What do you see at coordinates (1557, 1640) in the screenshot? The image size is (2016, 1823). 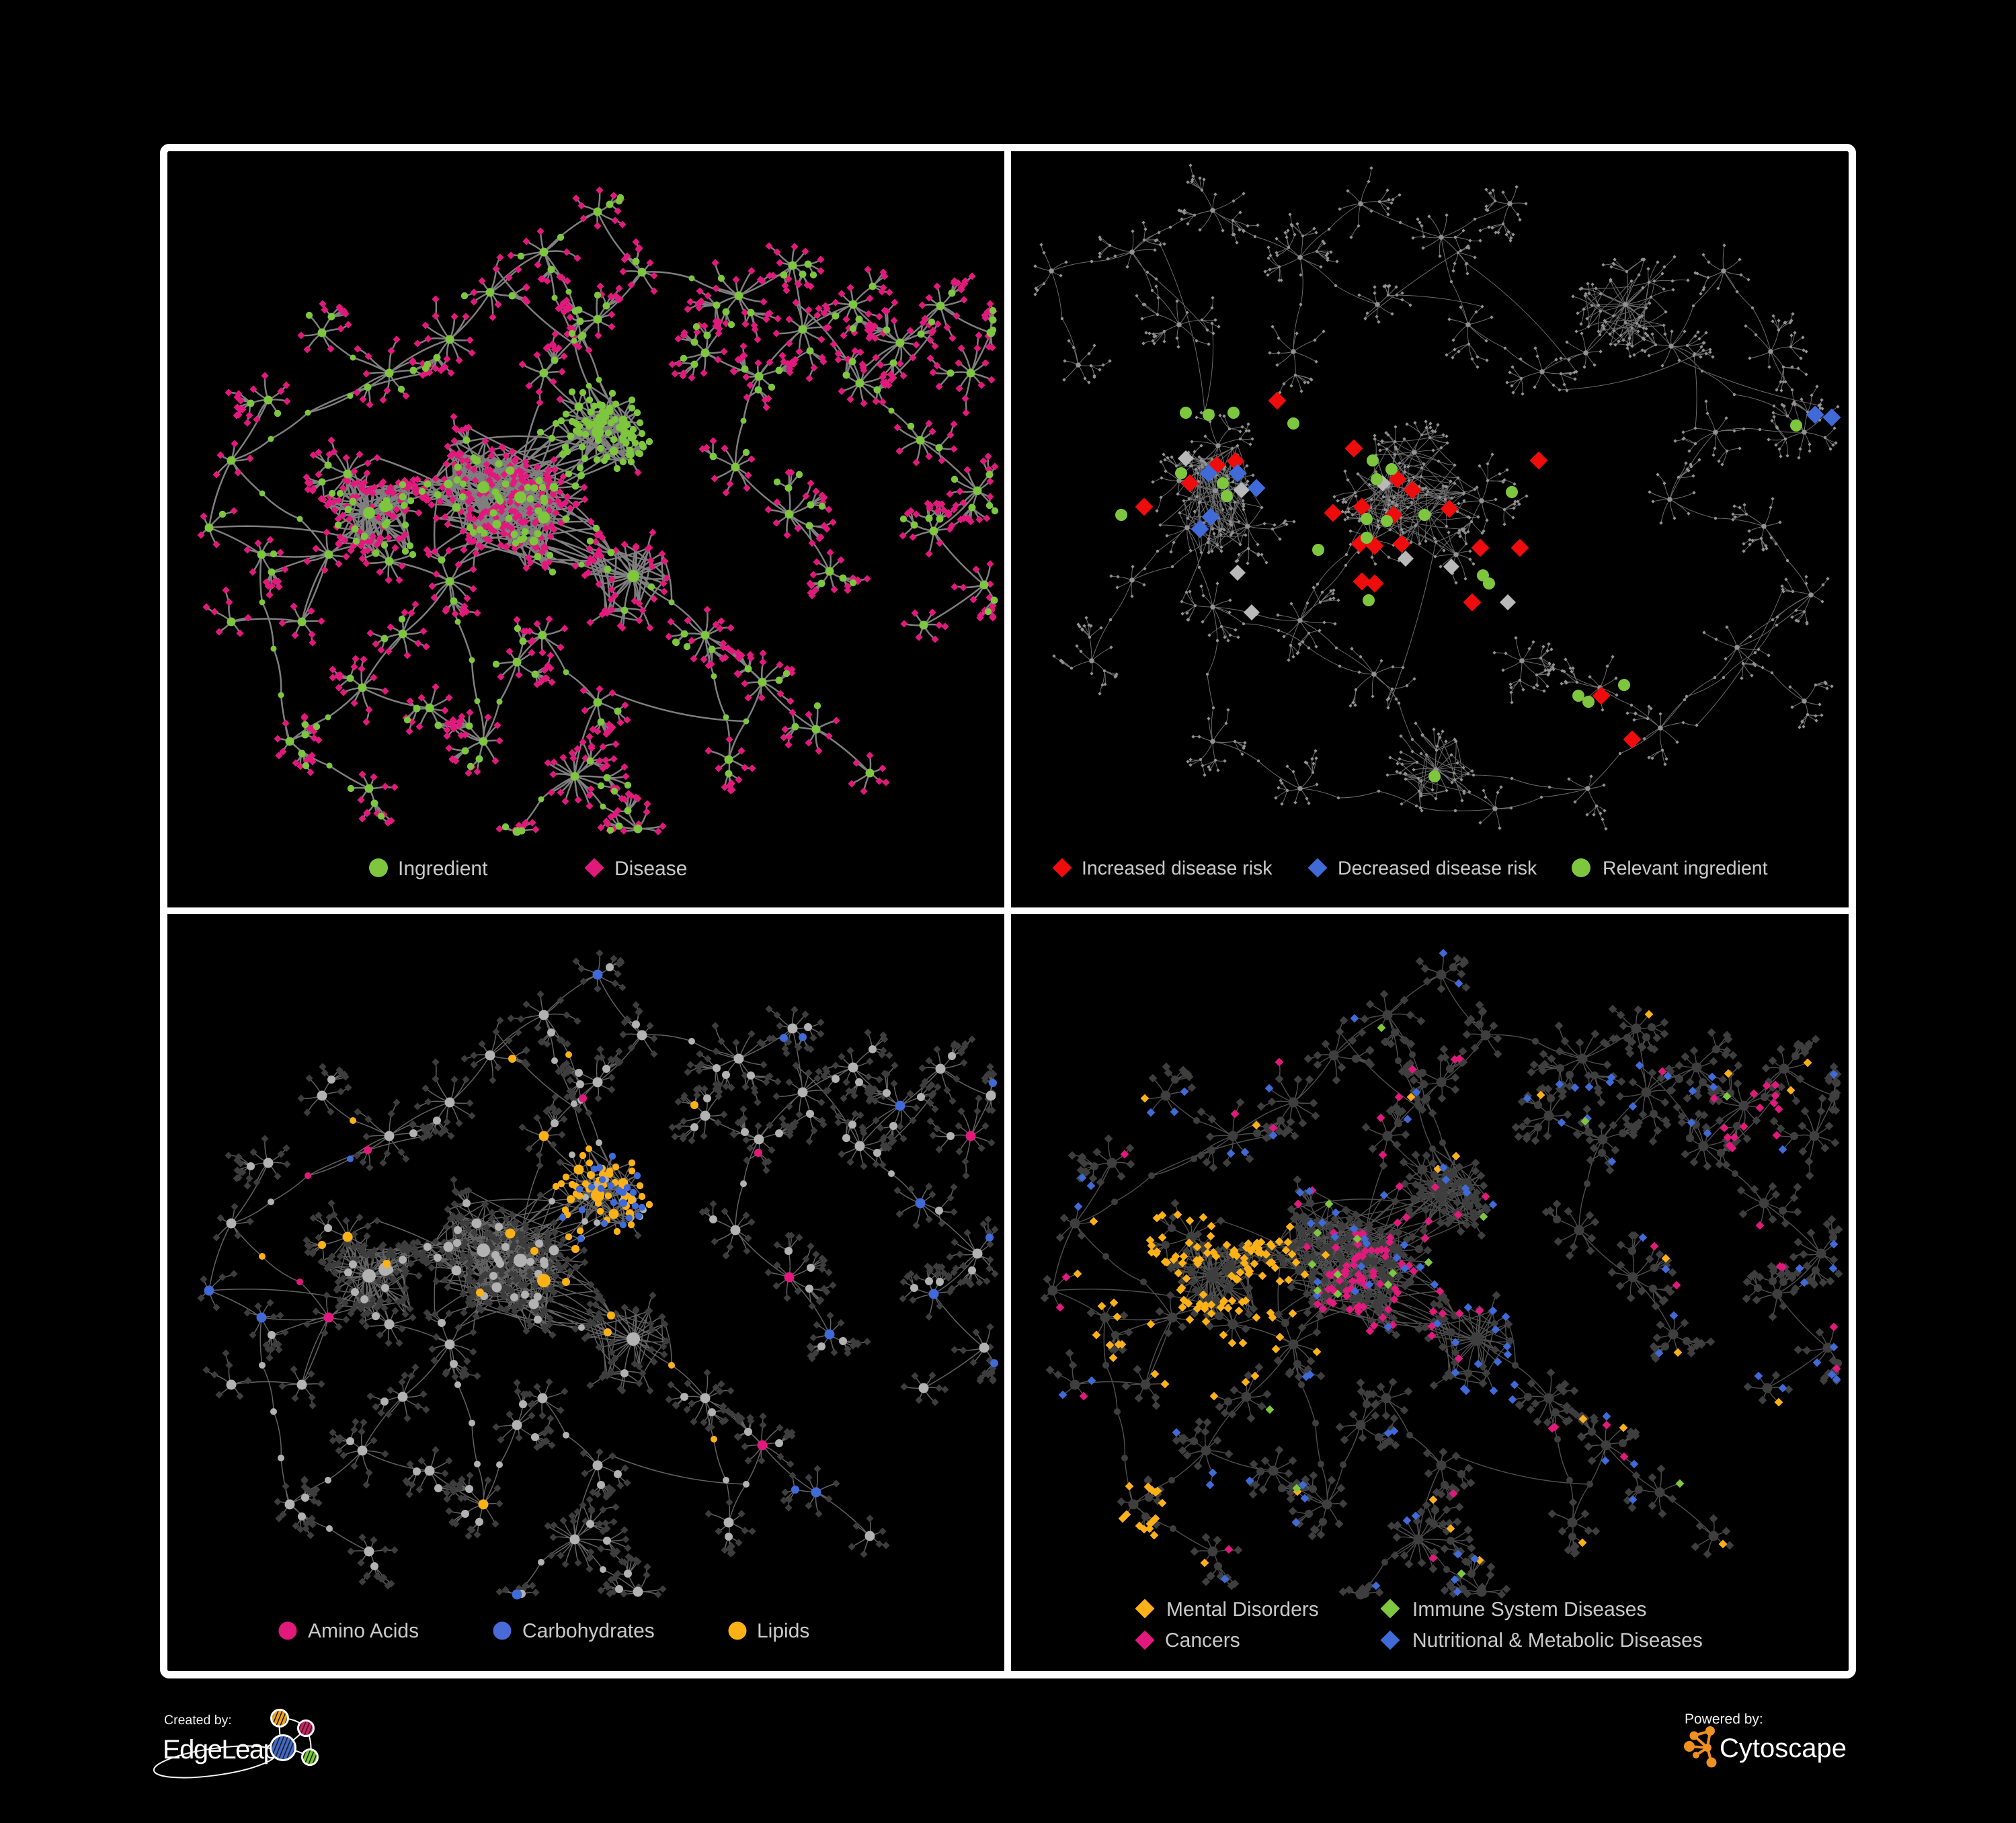 I see `svg-text:Nutritional & Metabolic Diseas: Nutritional & Metabolic Diseases` at bounding box center [1557, 1640].